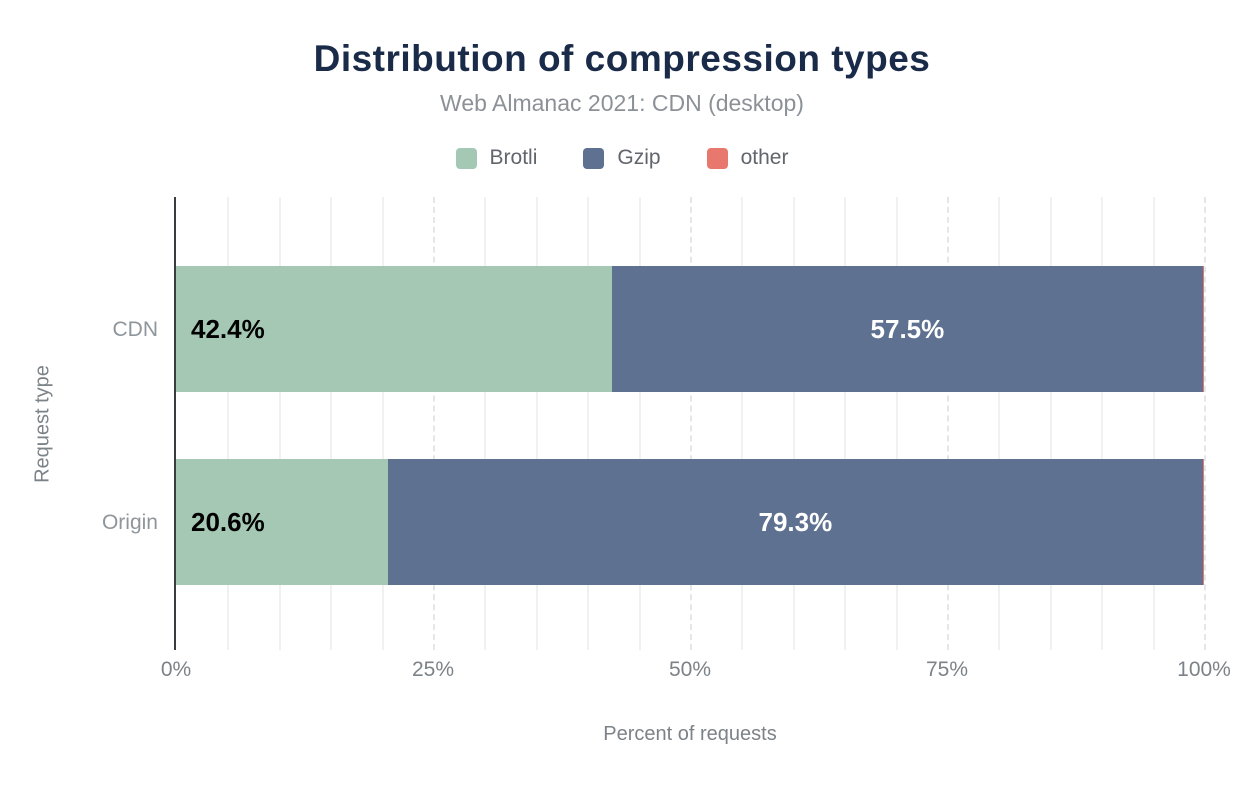 This screenshot has height=786, width=1244. I want to click on legend: Brotli Gzip other, so click(622, 158).